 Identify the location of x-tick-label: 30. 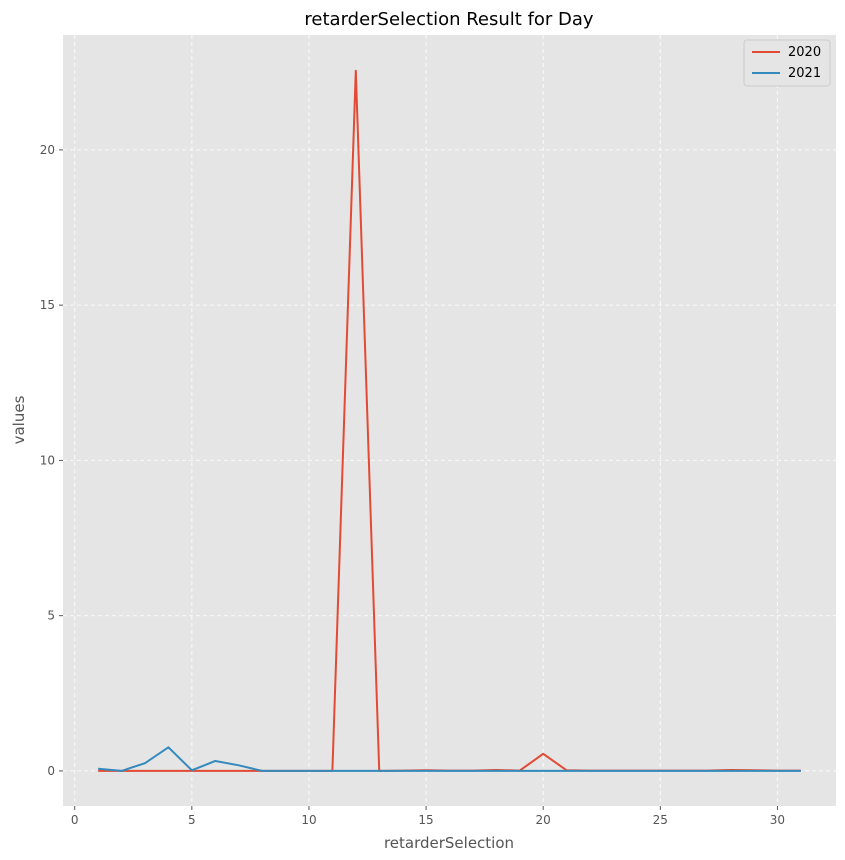
(777, 820).